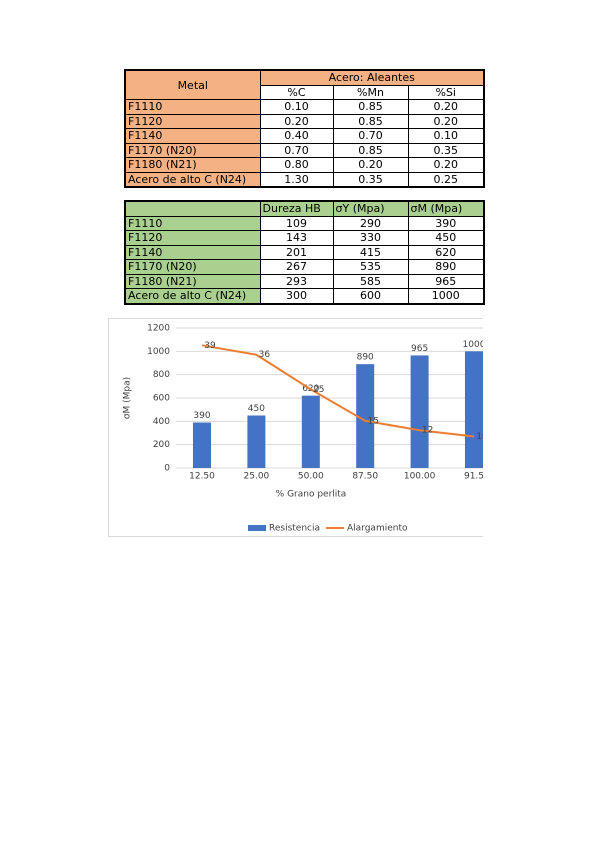  I want to click on y-tick-label: 200, so click(161, 445).